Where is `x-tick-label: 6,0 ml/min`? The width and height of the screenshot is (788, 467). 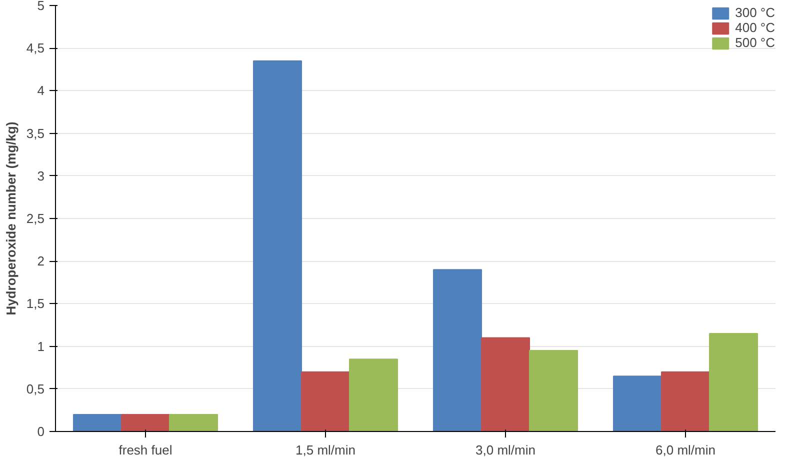 x-tick-label: 6,0 ml/min is located at coordinates (686, 450).